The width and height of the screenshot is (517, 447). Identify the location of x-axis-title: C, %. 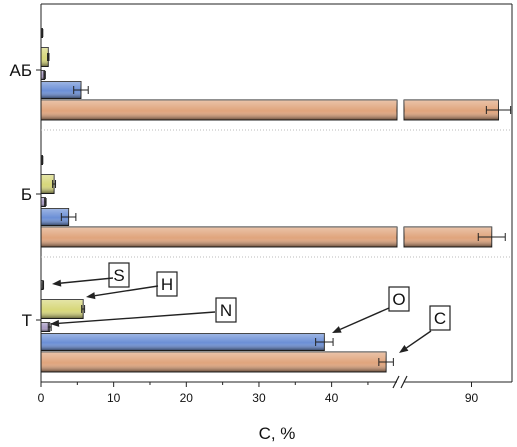
(277, 433).